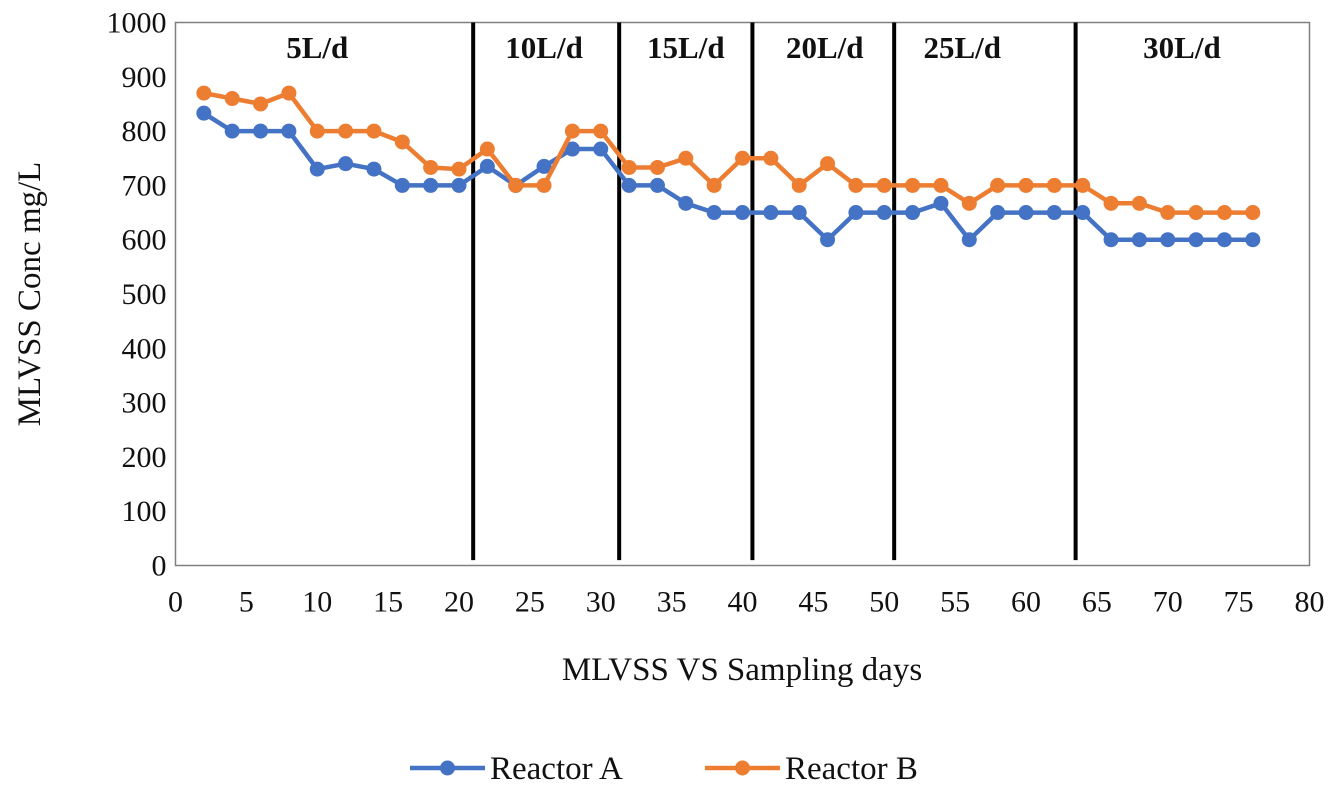 Image resolution: width=1333 pixels, height=795 pixels. What do you see at coordinates (175, 602) in the screenshot?
I see `x-tick-label: 0` at bounding box center [175, 602].